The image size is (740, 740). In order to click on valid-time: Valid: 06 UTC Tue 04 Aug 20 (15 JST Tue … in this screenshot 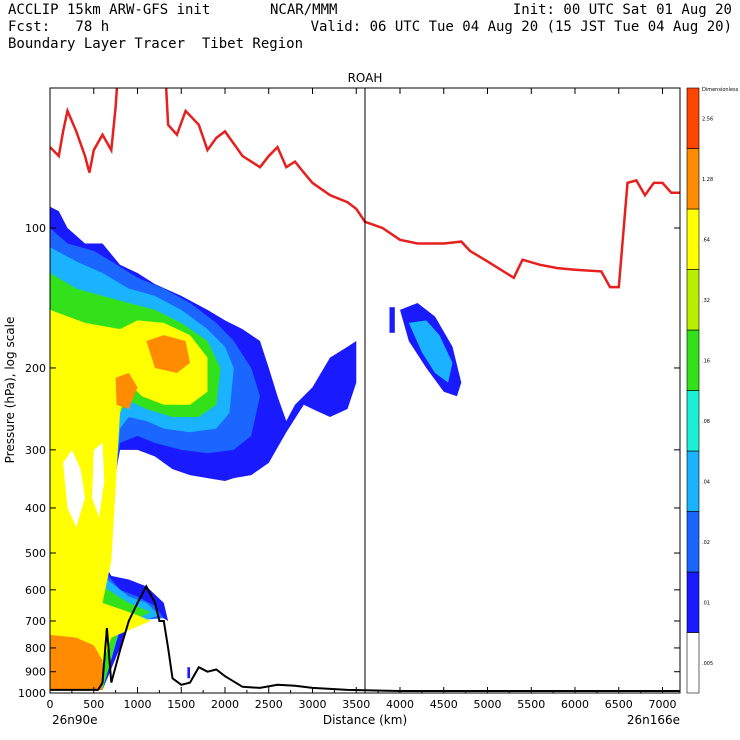, I will do `click(521, 27)`.